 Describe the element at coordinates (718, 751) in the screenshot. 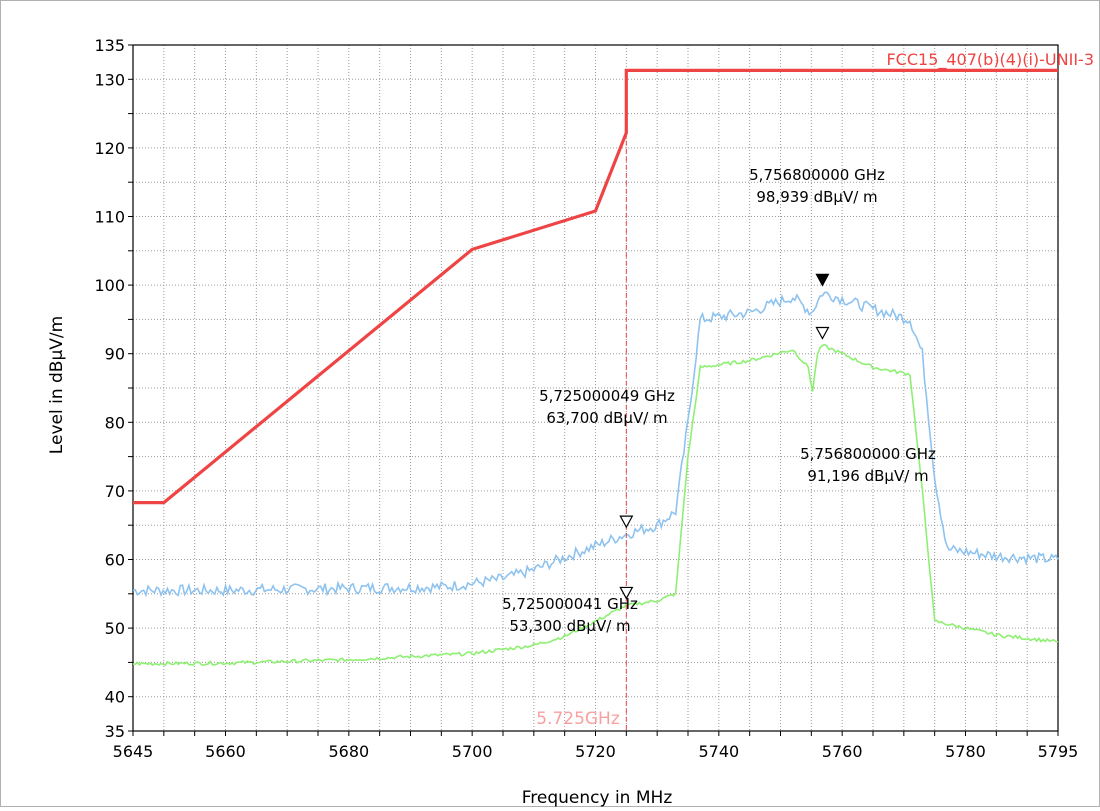

I see `x-tick-label: 5740` at that location.